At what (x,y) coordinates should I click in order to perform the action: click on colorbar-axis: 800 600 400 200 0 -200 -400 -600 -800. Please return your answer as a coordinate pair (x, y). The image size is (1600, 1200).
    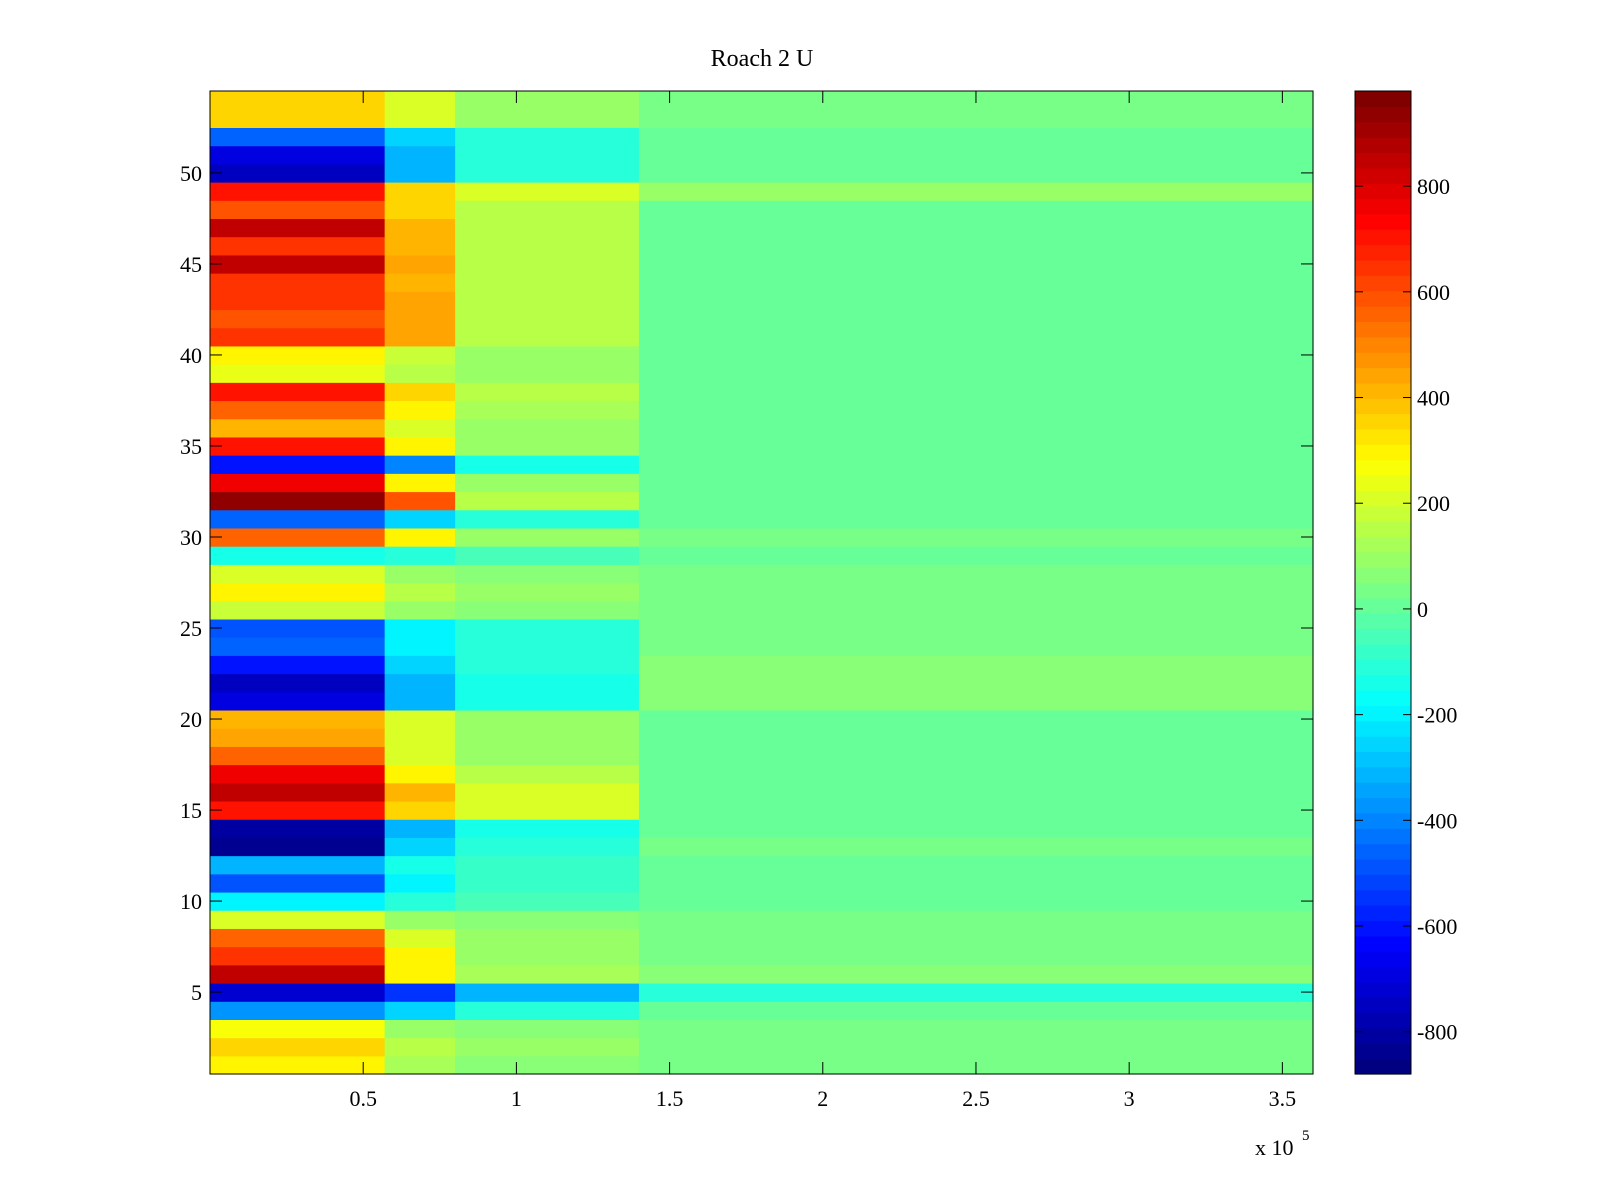
    Looking at the image, I should click on (1406, 609).